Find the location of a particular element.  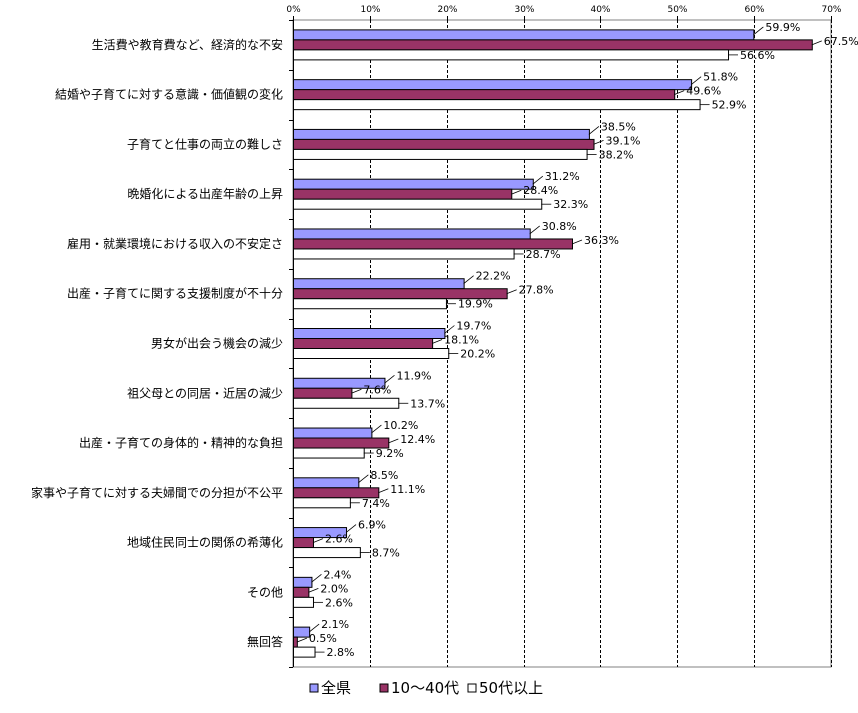

data-label: 6.9% is located at coordinates (372, 525).